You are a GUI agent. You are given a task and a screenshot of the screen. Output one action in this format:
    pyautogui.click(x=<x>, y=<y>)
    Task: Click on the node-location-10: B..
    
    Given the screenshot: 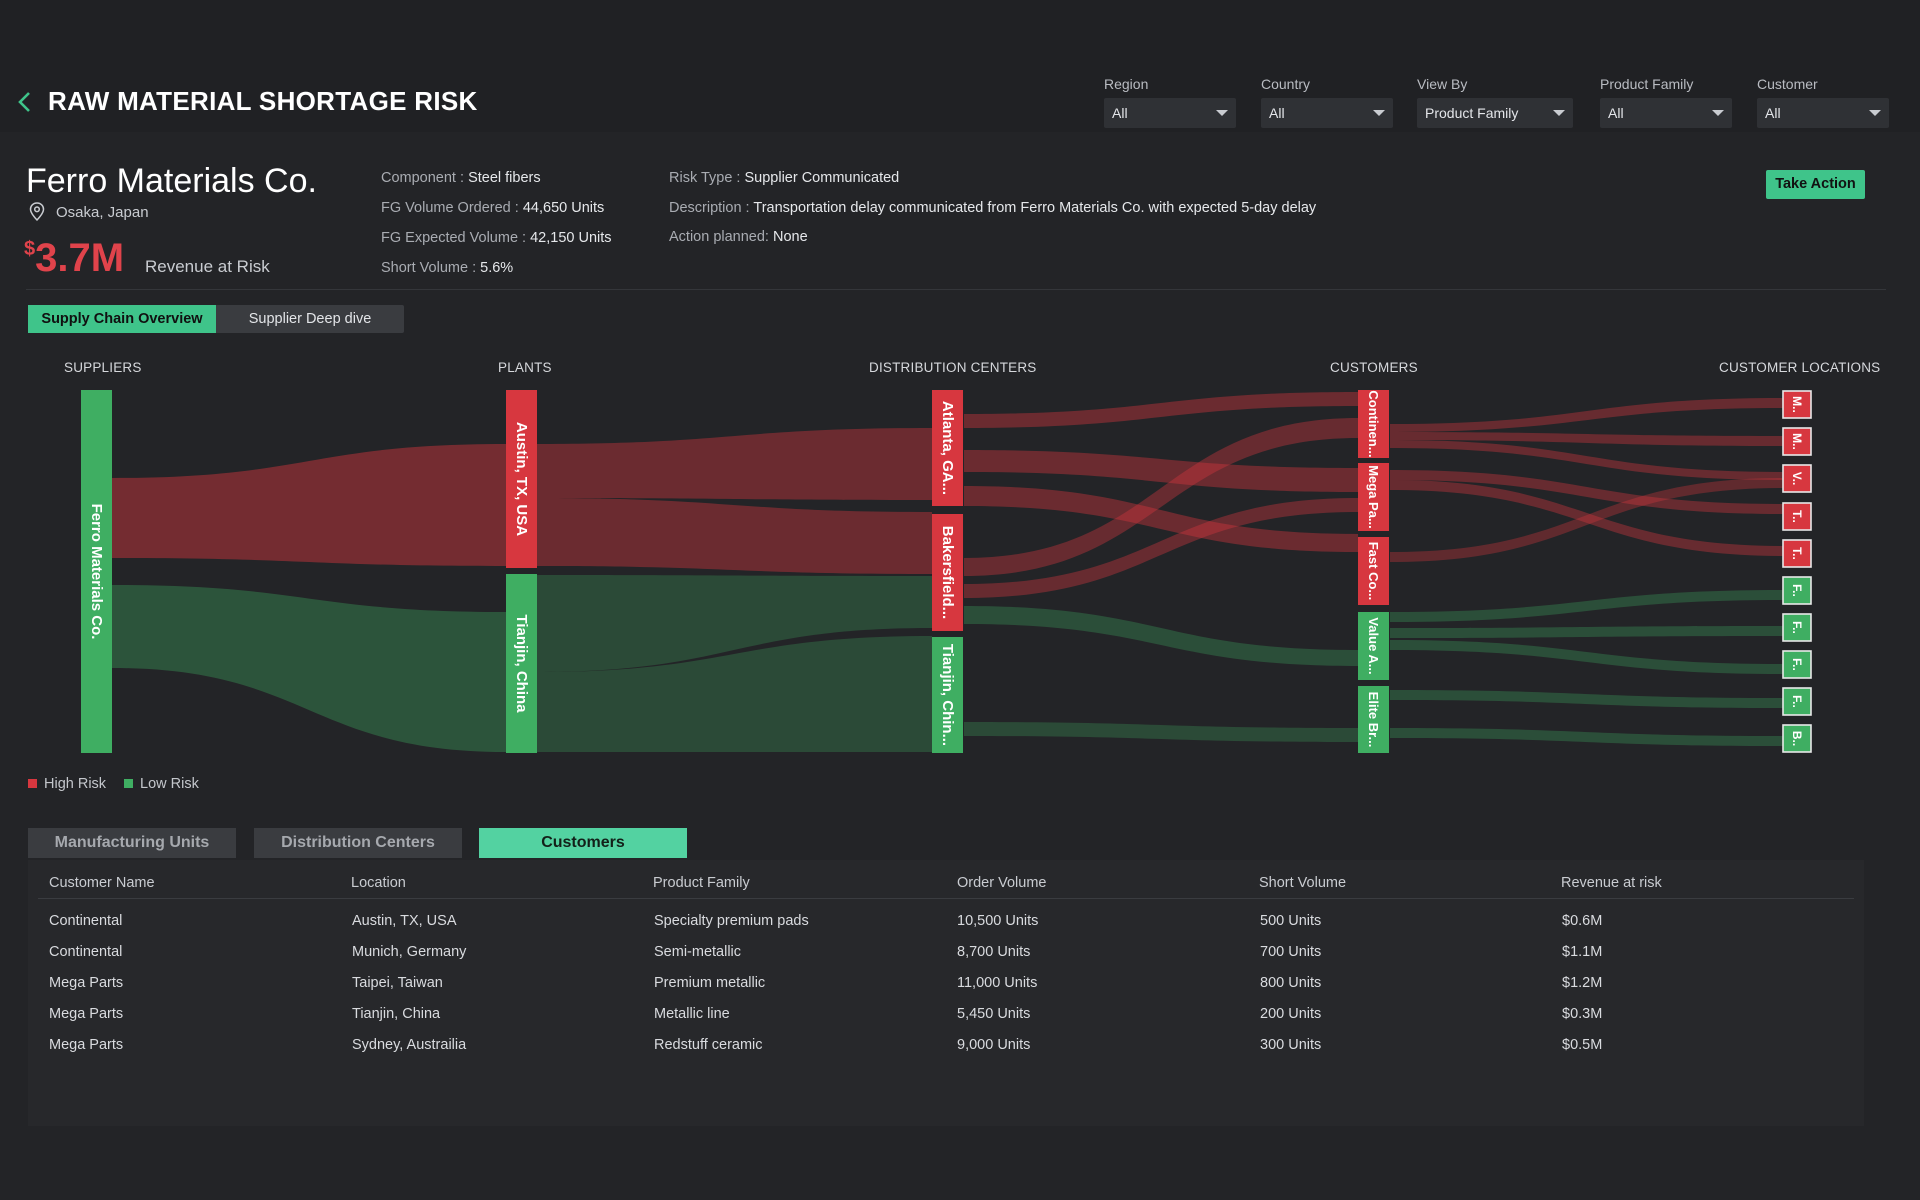 What is the action you would take?
    pyautogui.click(x=1797, y=738)
    